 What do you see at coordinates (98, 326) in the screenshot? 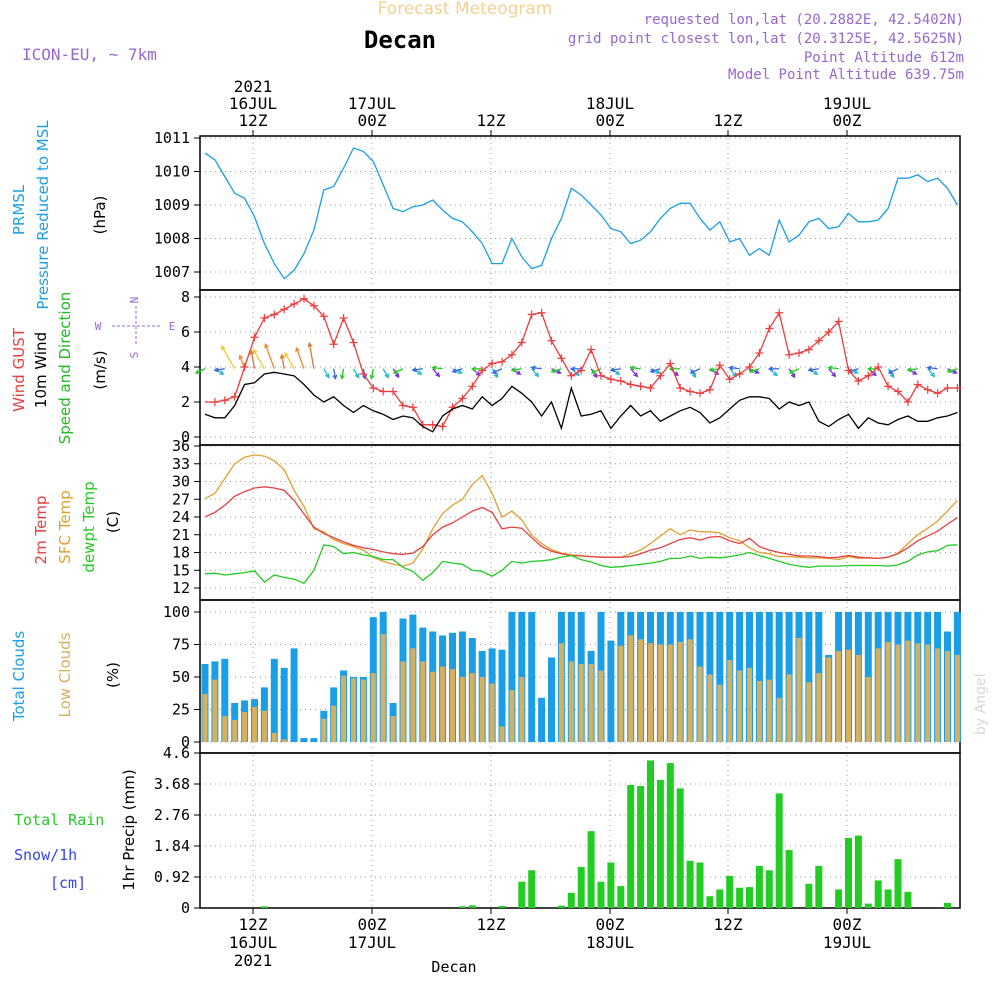
I see `compass-west: W` at bounding box center [98, 326].